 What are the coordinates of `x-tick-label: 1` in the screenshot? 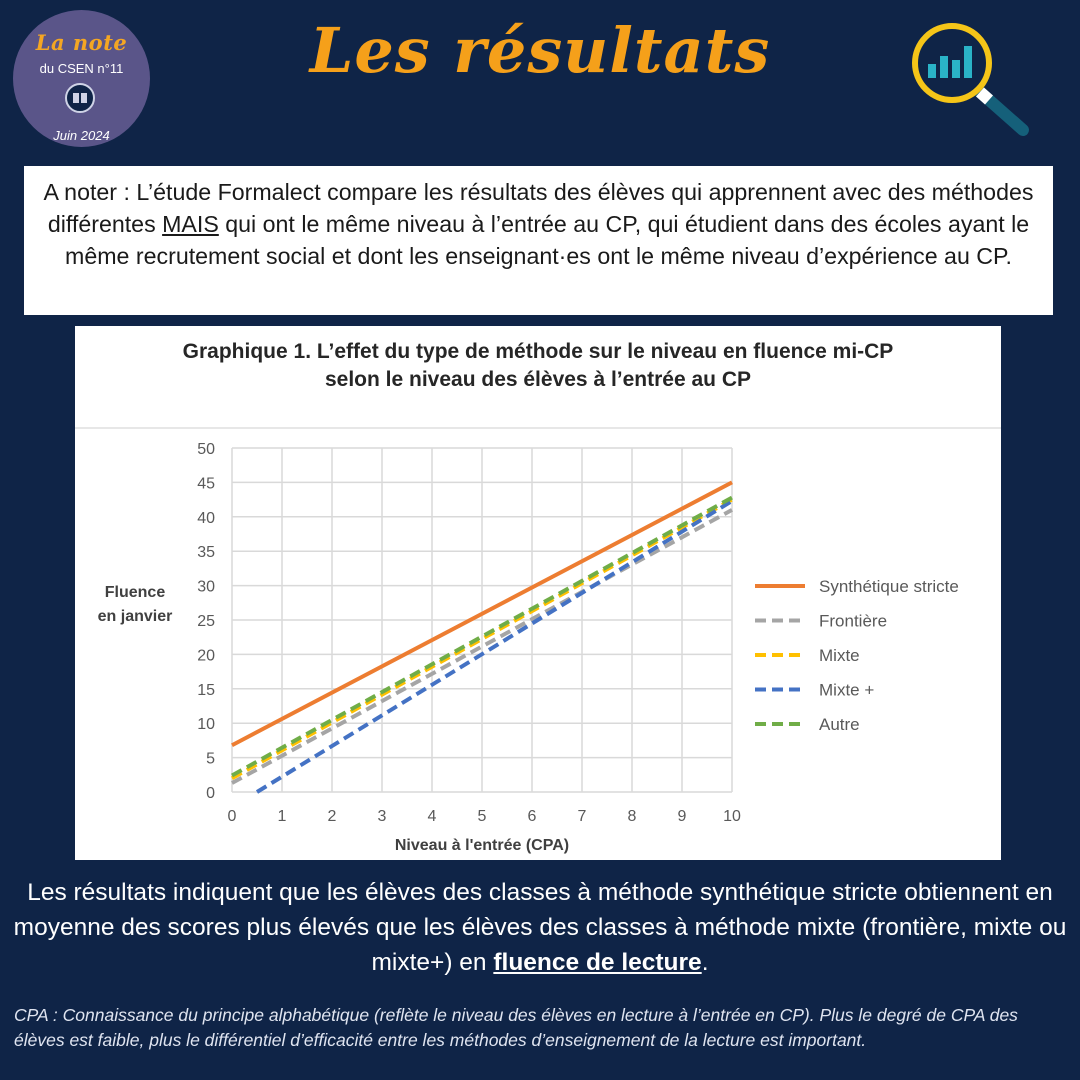 It's located at (282, 816).